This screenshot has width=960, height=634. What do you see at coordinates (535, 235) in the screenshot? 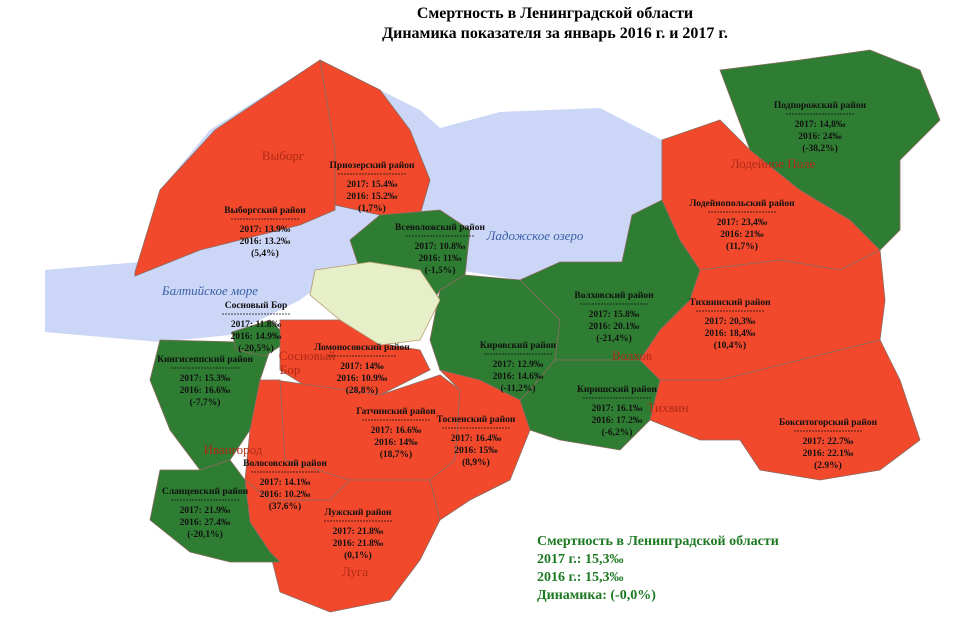
I see `water-label: Ладожское озеро` at bounding box center [535, 235].